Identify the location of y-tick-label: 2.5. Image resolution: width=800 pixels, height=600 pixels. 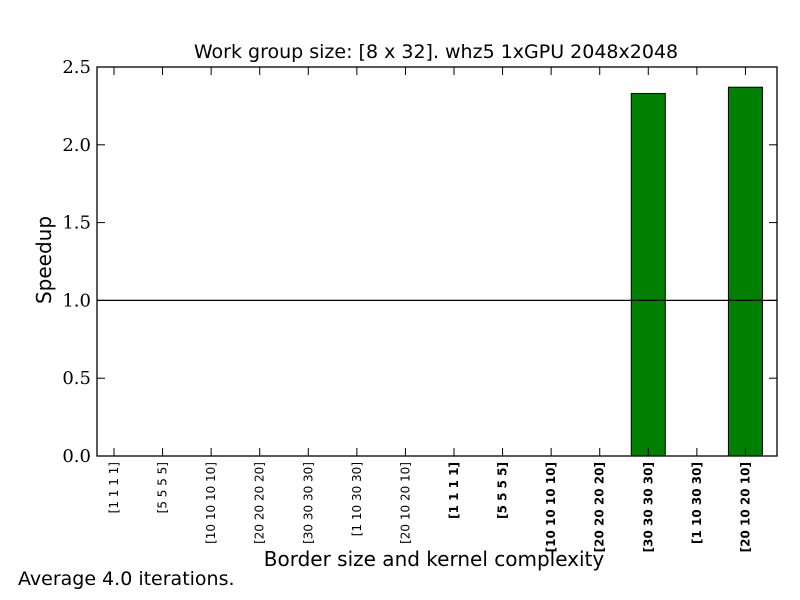
(76, 67).